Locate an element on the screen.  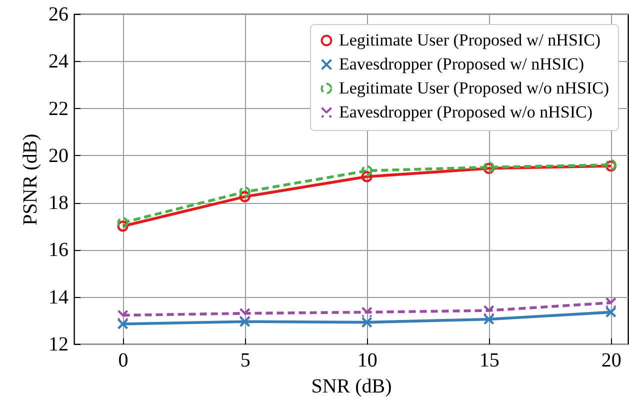
x-tick-label: 15 is located at coordinates (489, 361).